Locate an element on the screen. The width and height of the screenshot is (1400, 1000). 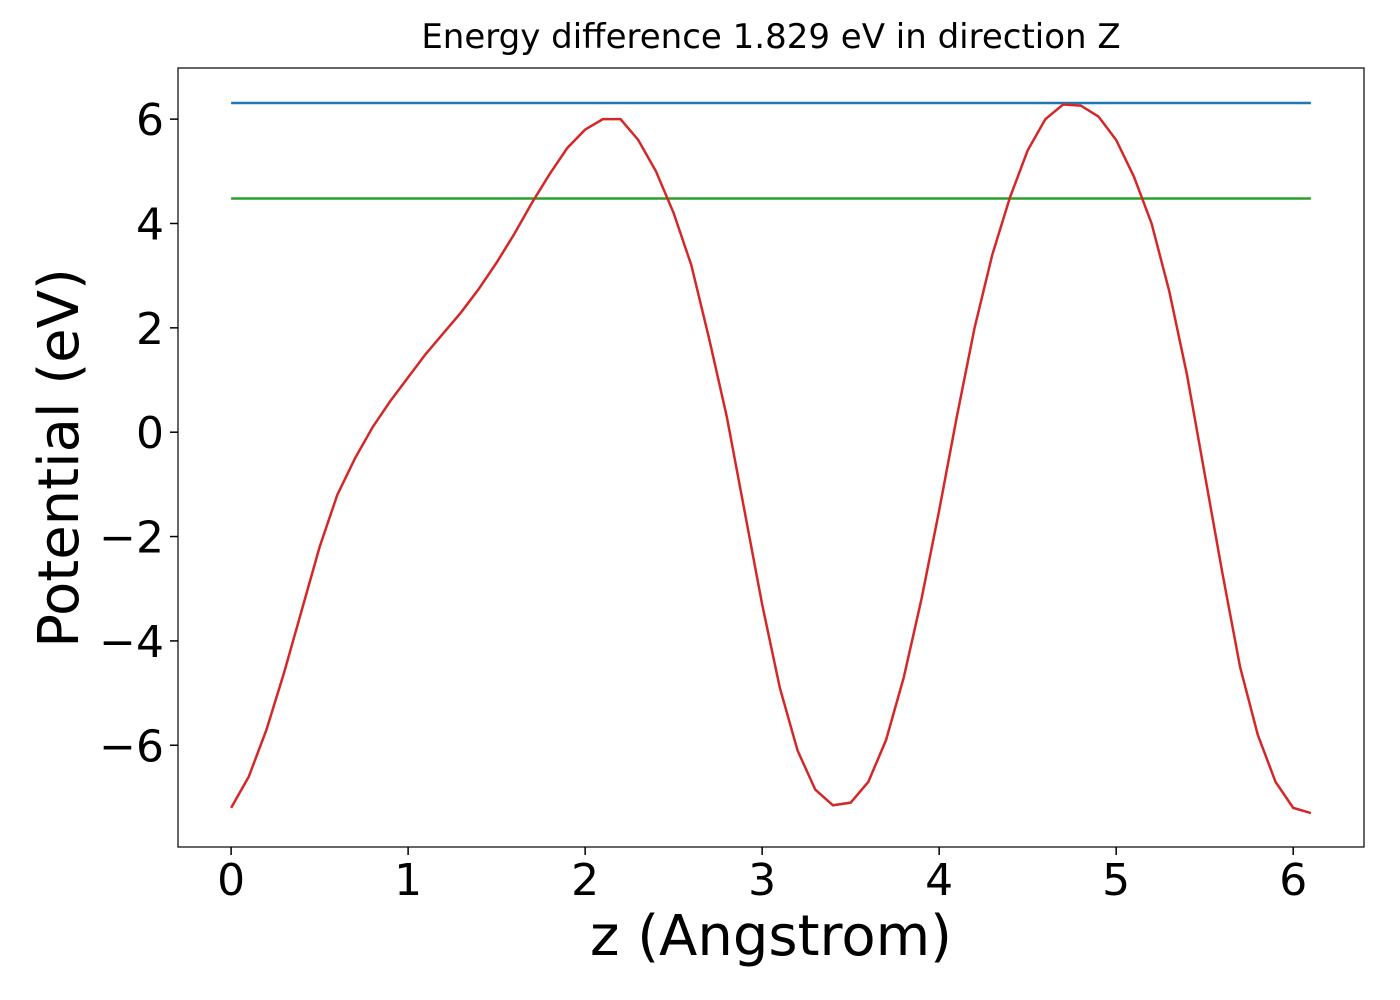
y-tick-label: −2 is located at coordinates (131, 538).